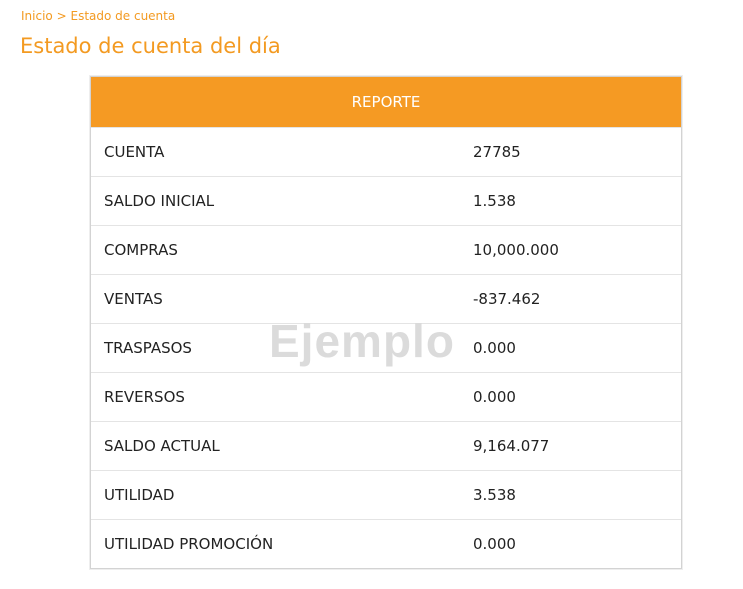  What do you see at coordinates (150, 46) in the screenshot?
I see `page-title: Estado de cuenta del día` at bounding box center [150, 46].